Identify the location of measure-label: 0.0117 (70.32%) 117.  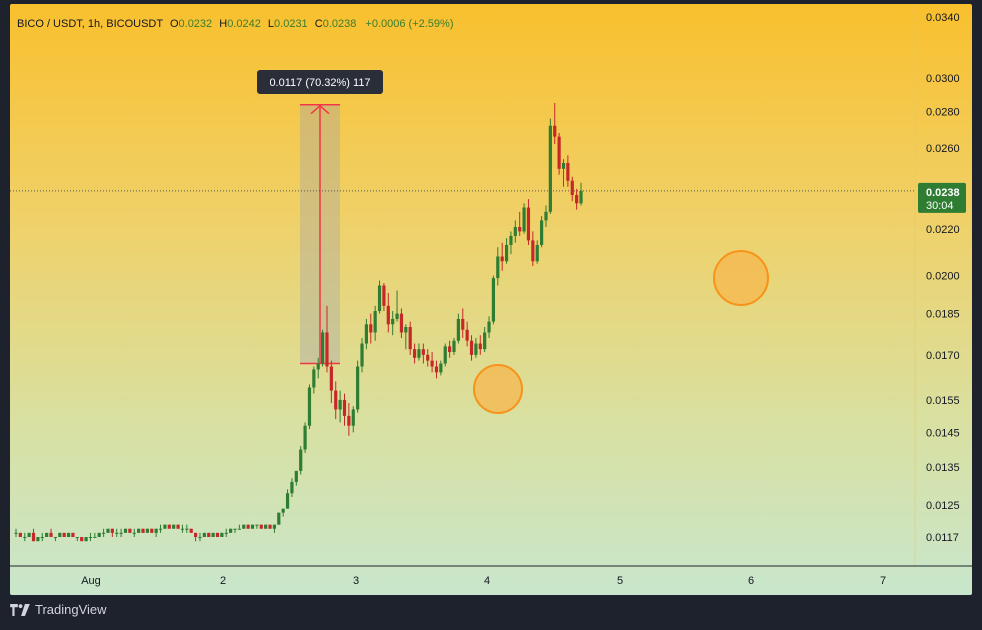
(320, 82).